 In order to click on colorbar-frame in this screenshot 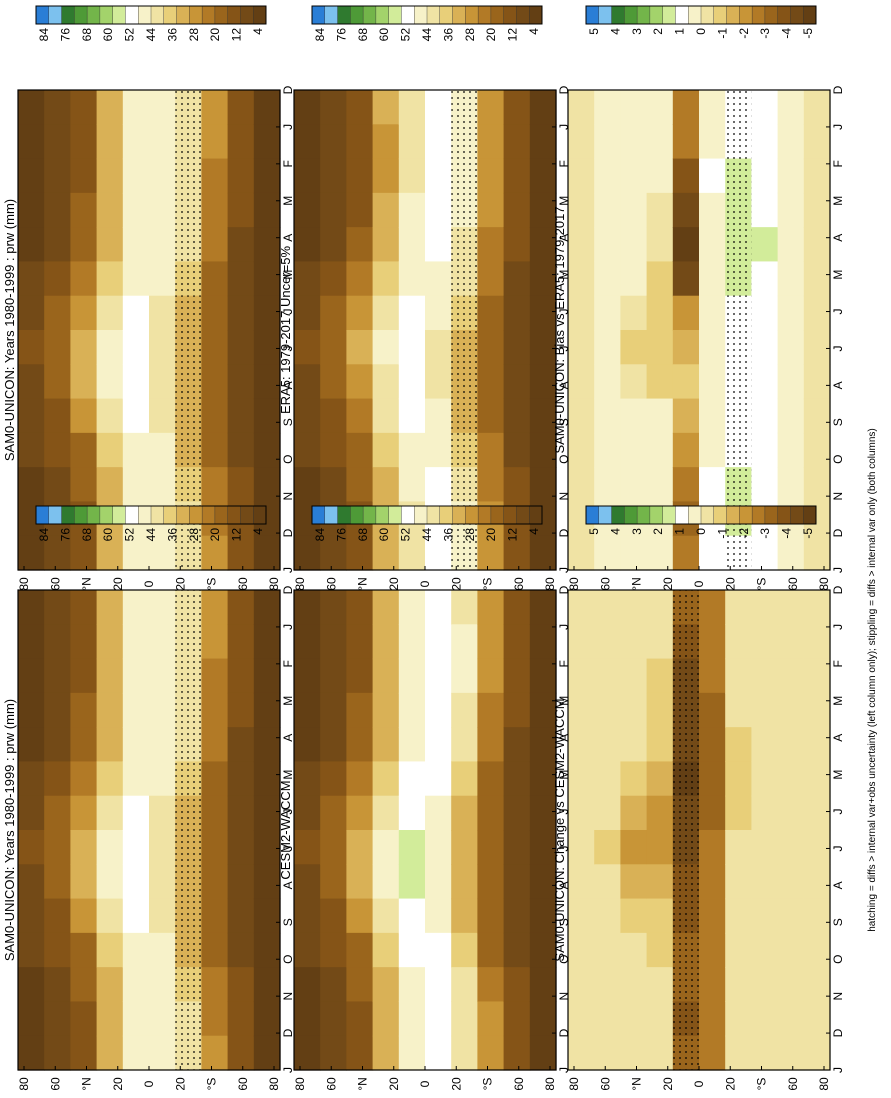, I will do `click(427, 515)`.